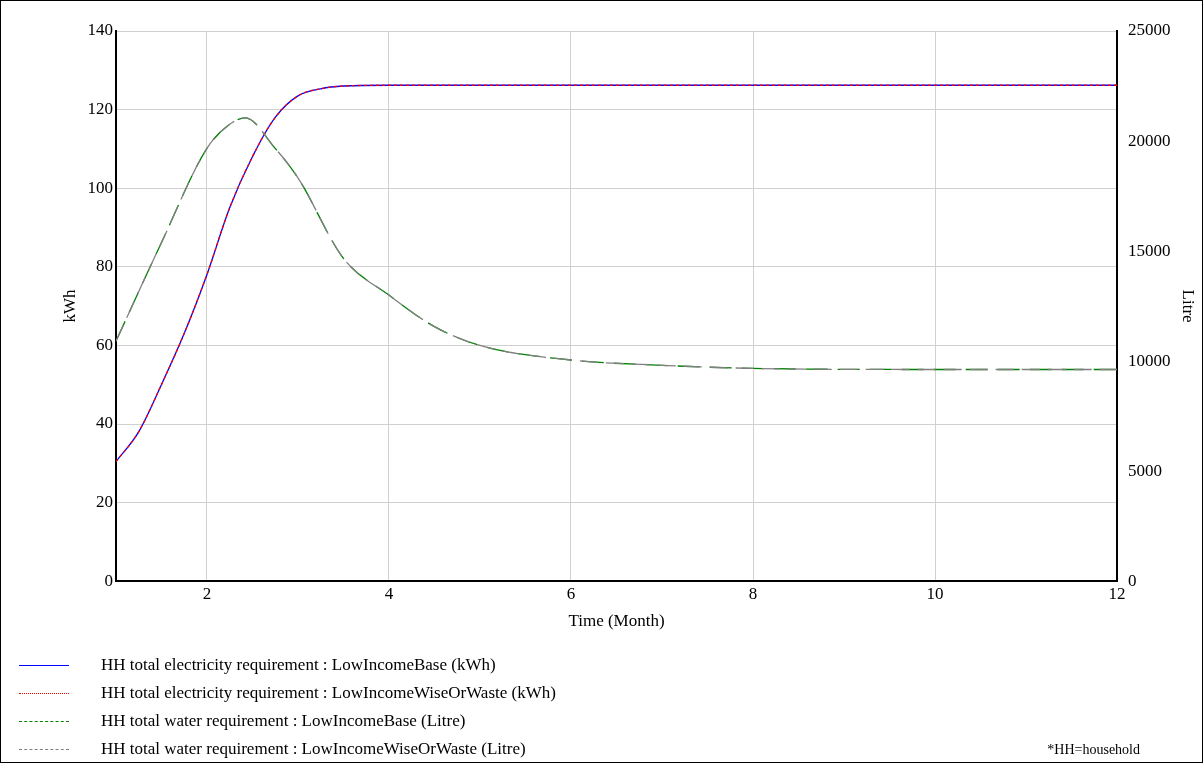  What do you see at coordinates (100, 30) in the screenshot?
I see `y-tick-label: 140` at bounding box center [100, 30].